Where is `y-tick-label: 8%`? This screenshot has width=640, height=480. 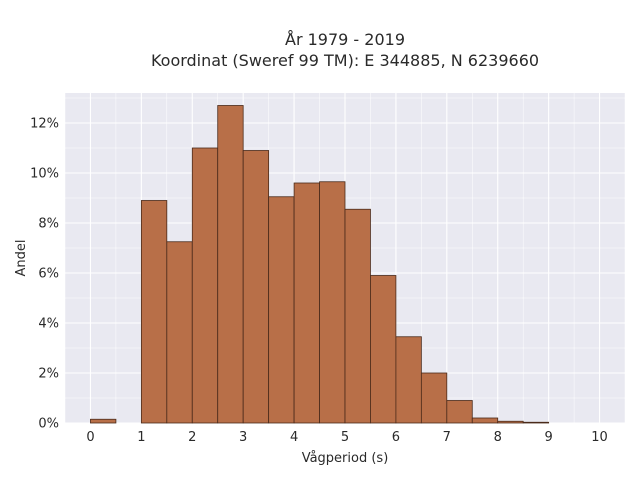
y-tick-label: 8% is located at coordinates (48, 224).